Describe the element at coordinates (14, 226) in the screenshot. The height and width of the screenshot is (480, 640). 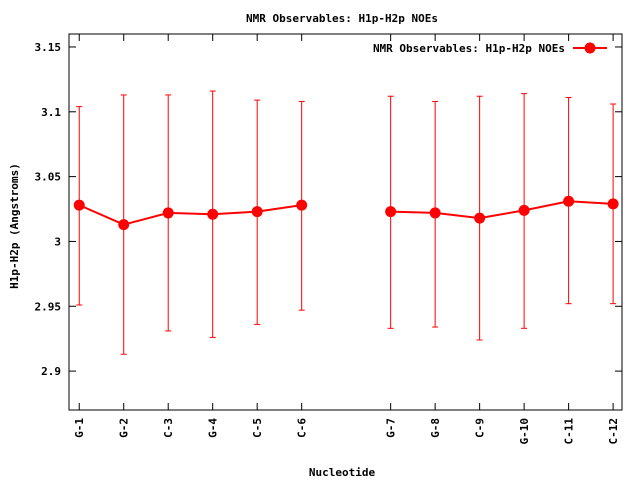
I see `y-axis-label: H1p-H2p (Angstroms)` at that location.